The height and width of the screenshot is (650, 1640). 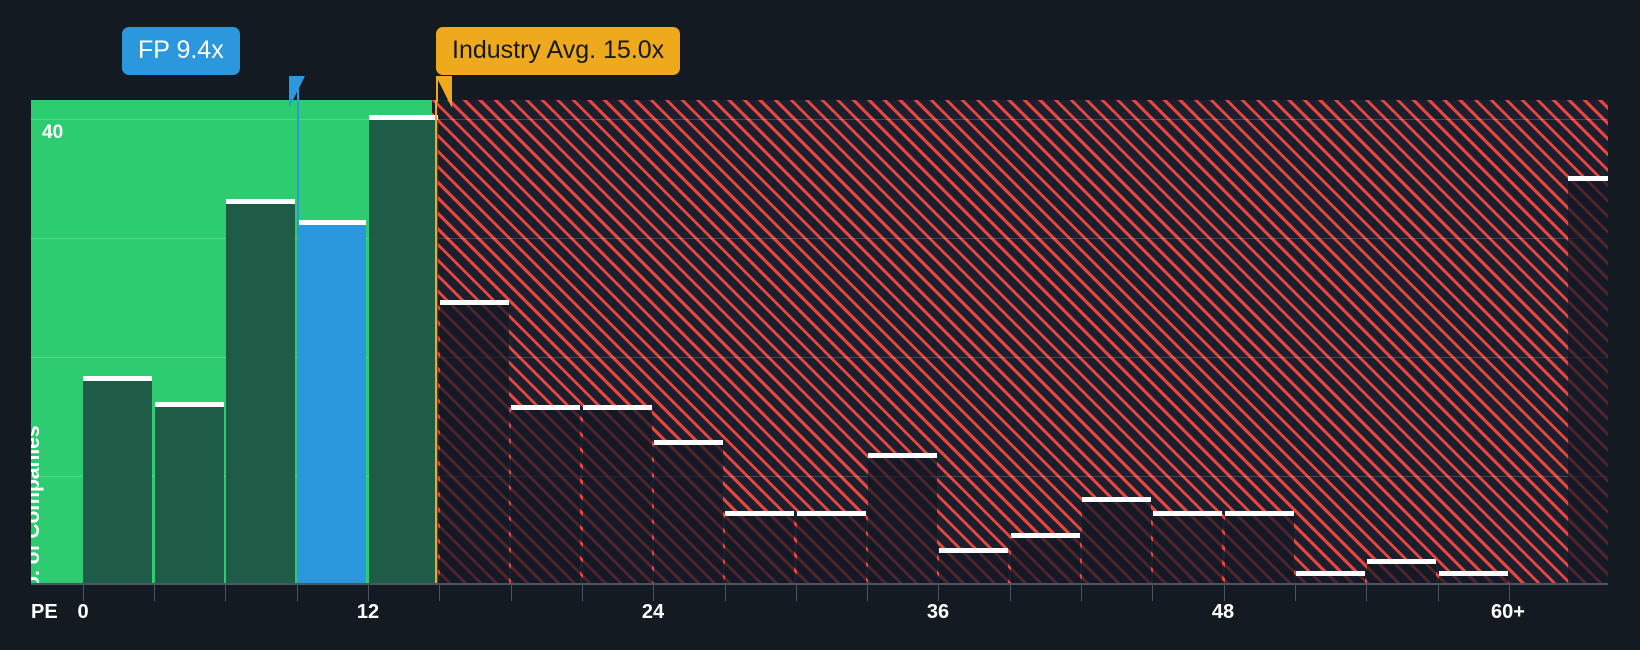 What do you see at coordinates (444, 92) in the screenshot?
I see `industry-callout-tail` at bounding box center [444, 92].